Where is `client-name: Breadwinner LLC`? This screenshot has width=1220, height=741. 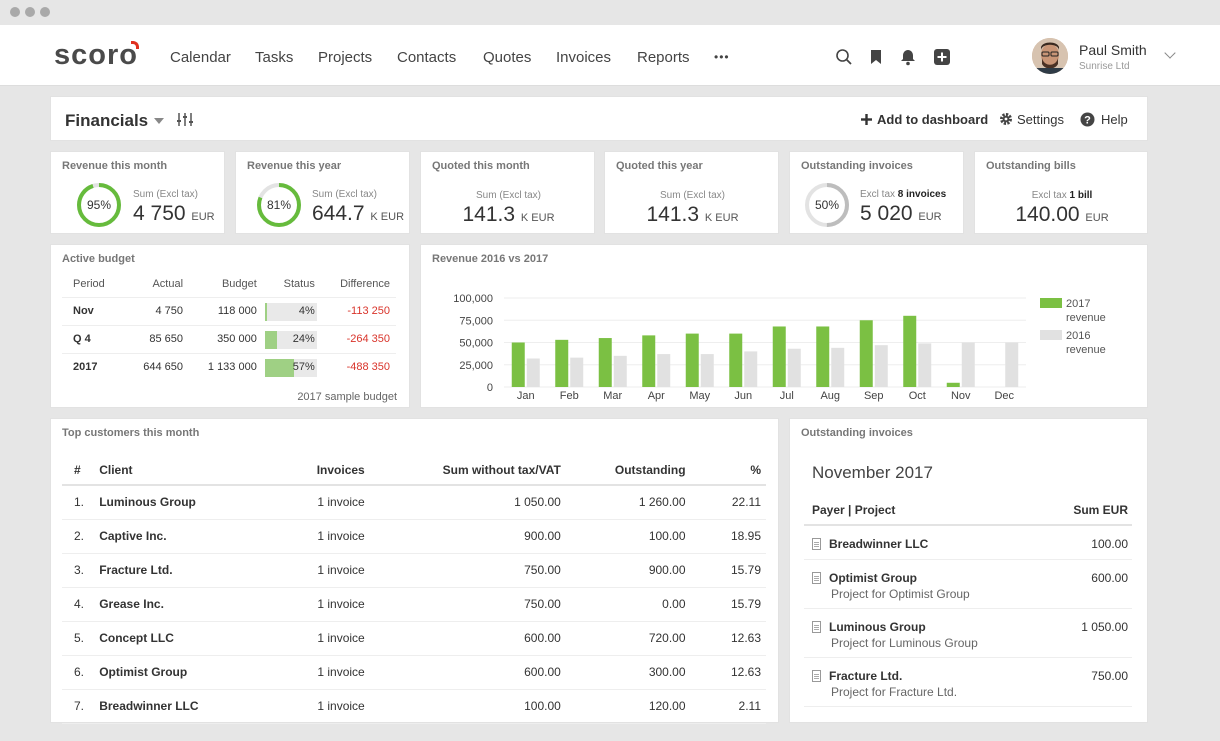 client-name: Breadwinner LLC is located at coordinates (180, 706).